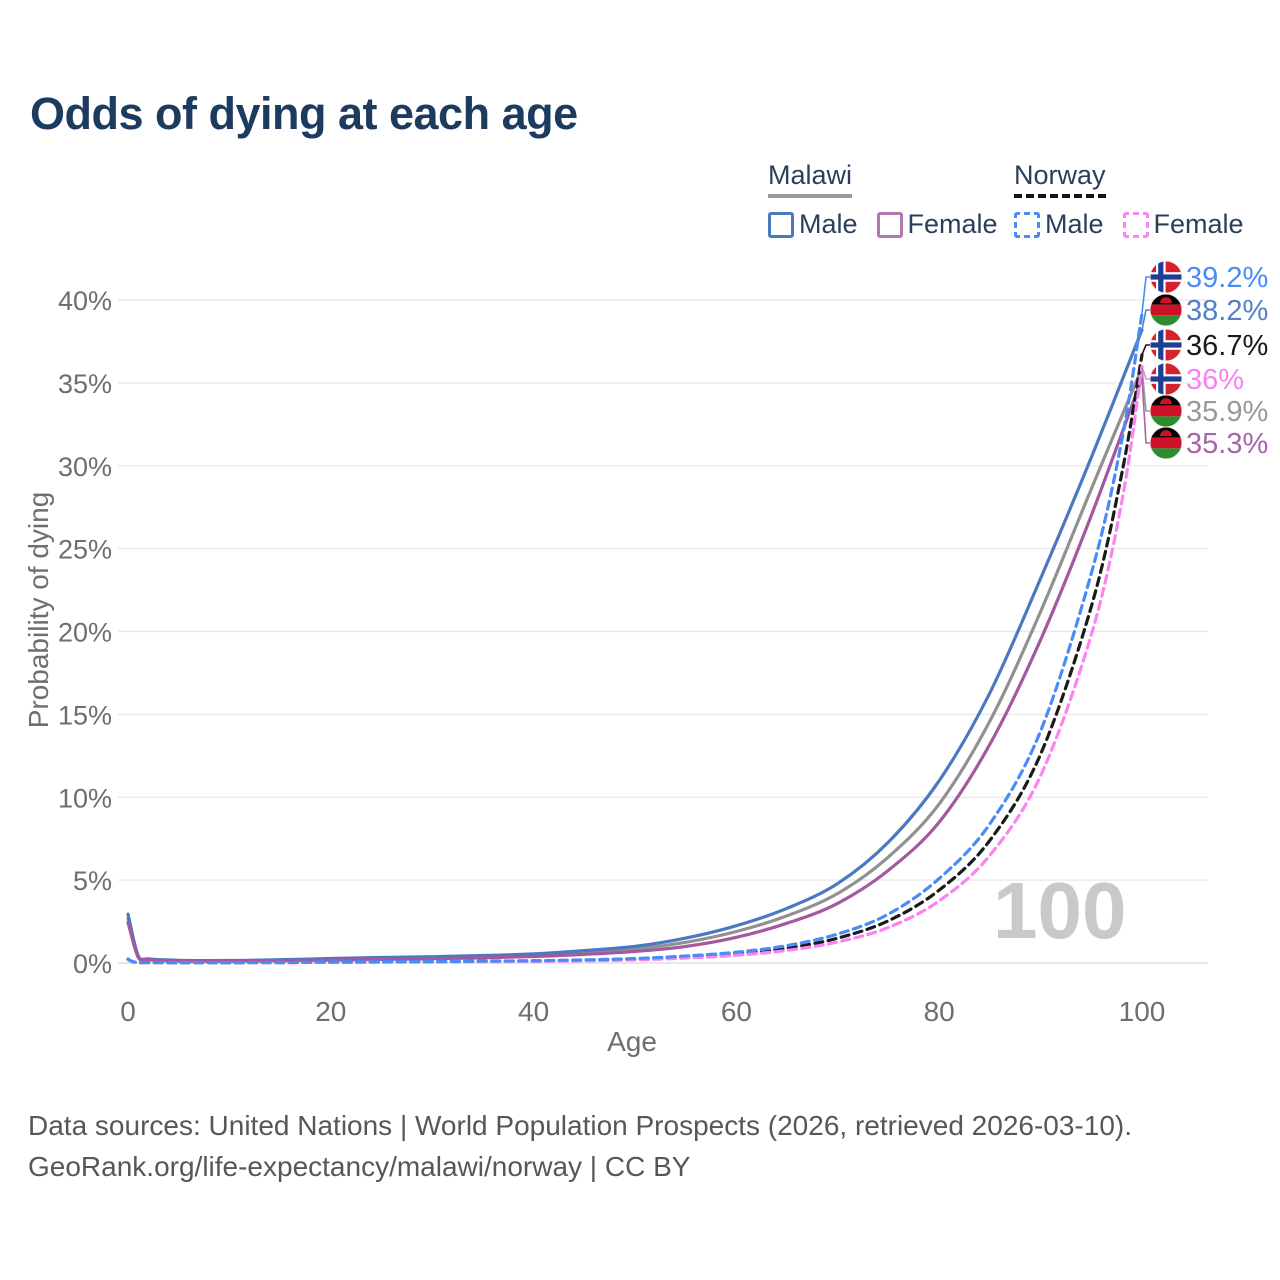 This screenshot has width=1280, height=1280. What do you see at coordinates (1145, 295) in the screenshot?
I see `leader-line-norway-male` at bounding box center [1145, 295].